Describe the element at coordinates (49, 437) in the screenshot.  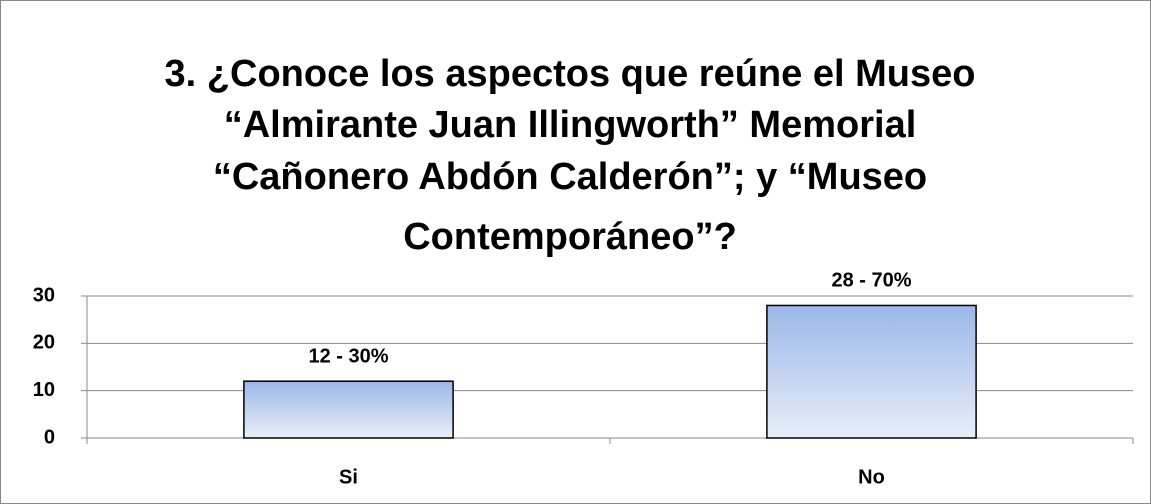
I see `y-tick-label: 0` at that location.